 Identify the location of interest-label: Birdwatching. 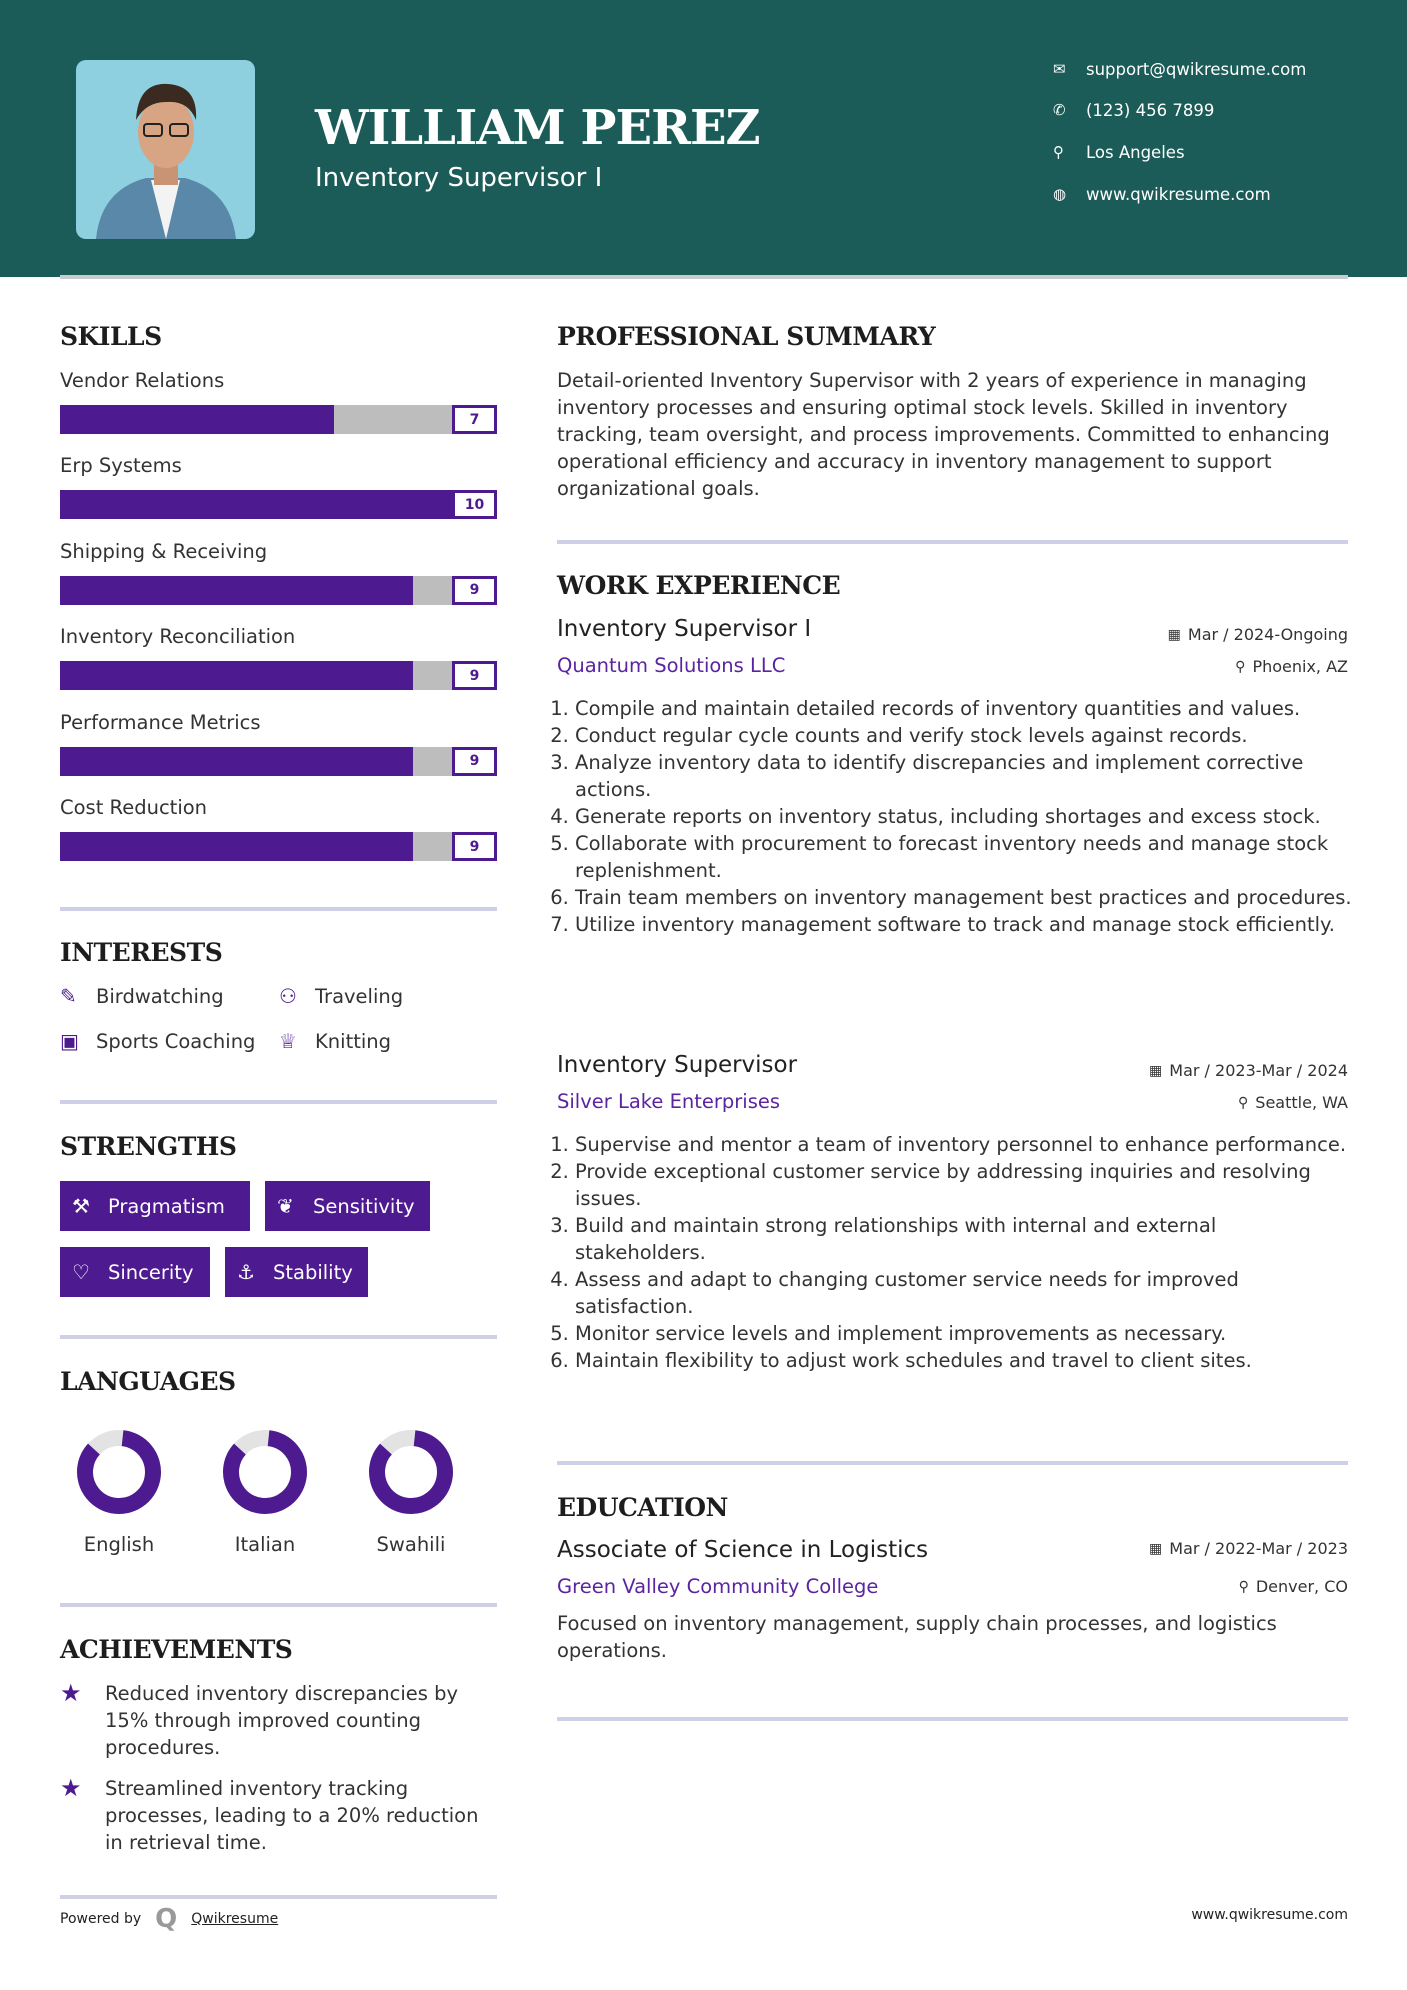
(160, 996).